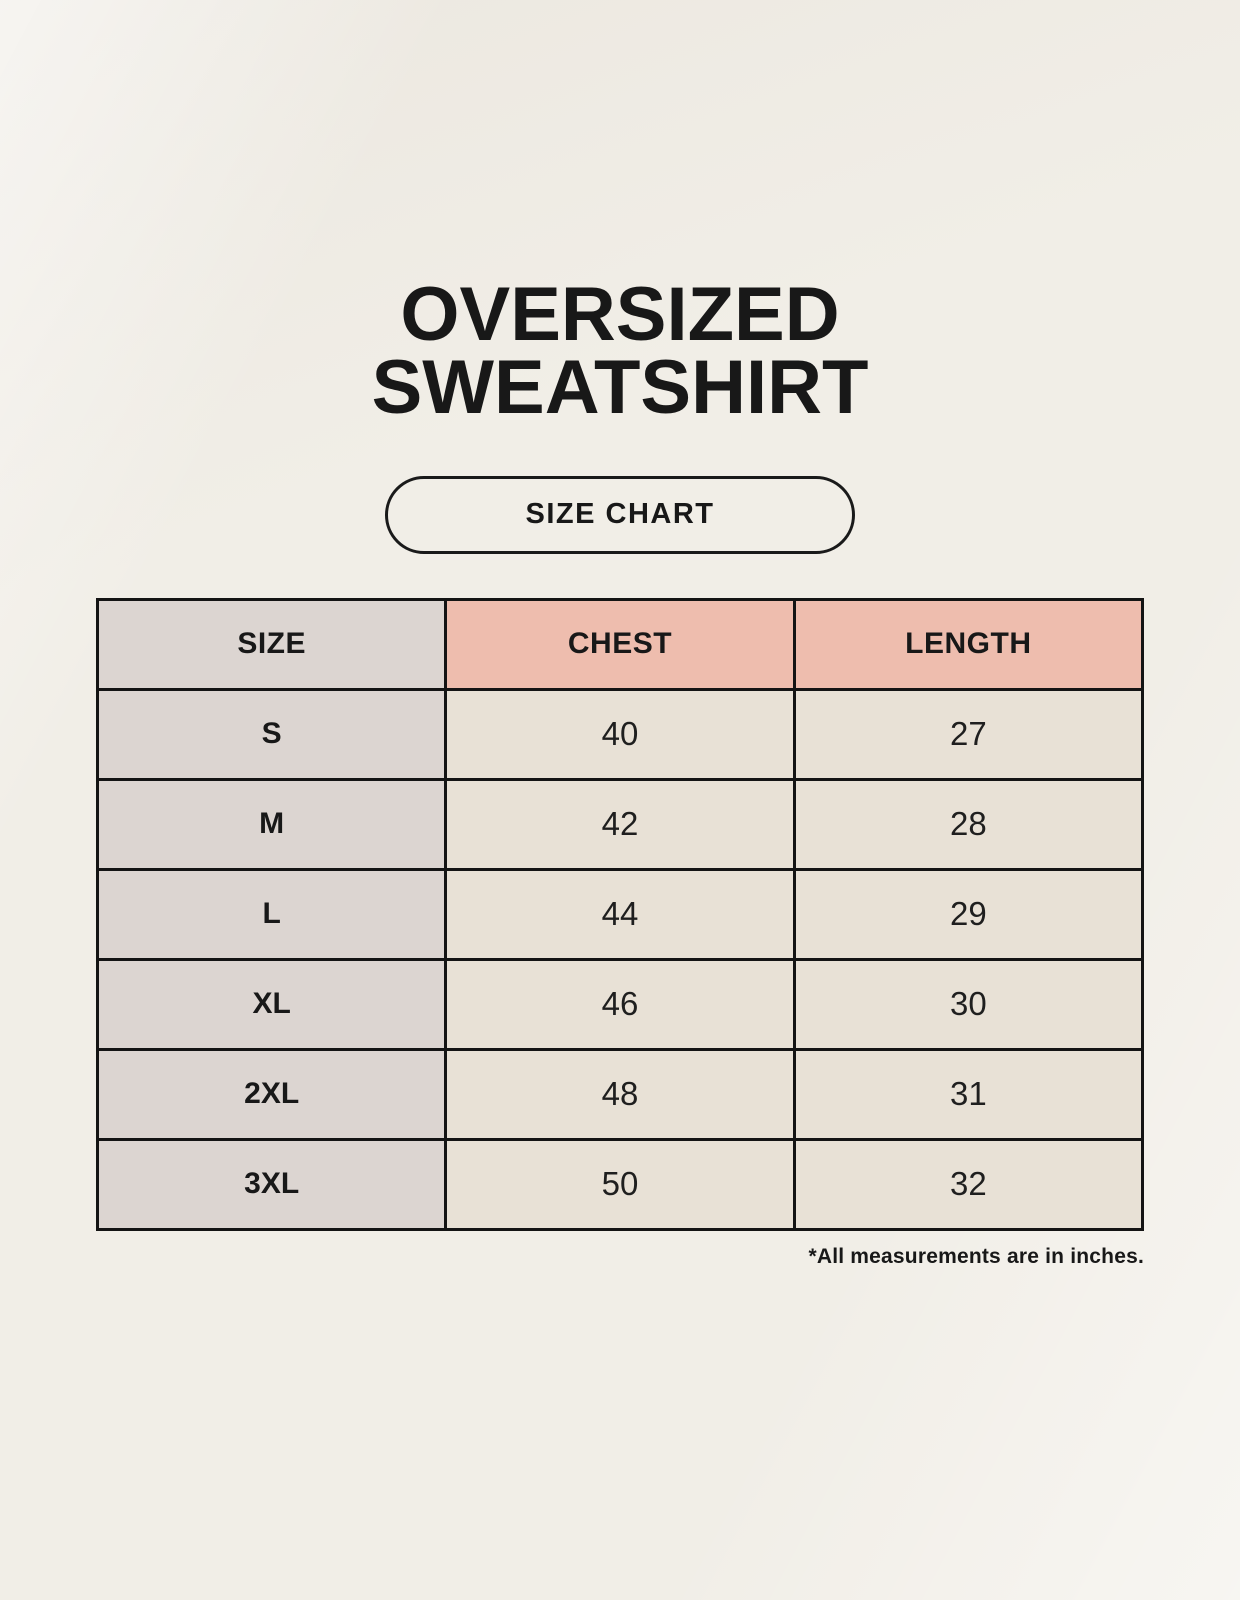 Image resolution: width=1240 pixels, height=1600 pixels. I want to click on size-table-header: SIZE CHEST LENGTH, so click(620, 644).